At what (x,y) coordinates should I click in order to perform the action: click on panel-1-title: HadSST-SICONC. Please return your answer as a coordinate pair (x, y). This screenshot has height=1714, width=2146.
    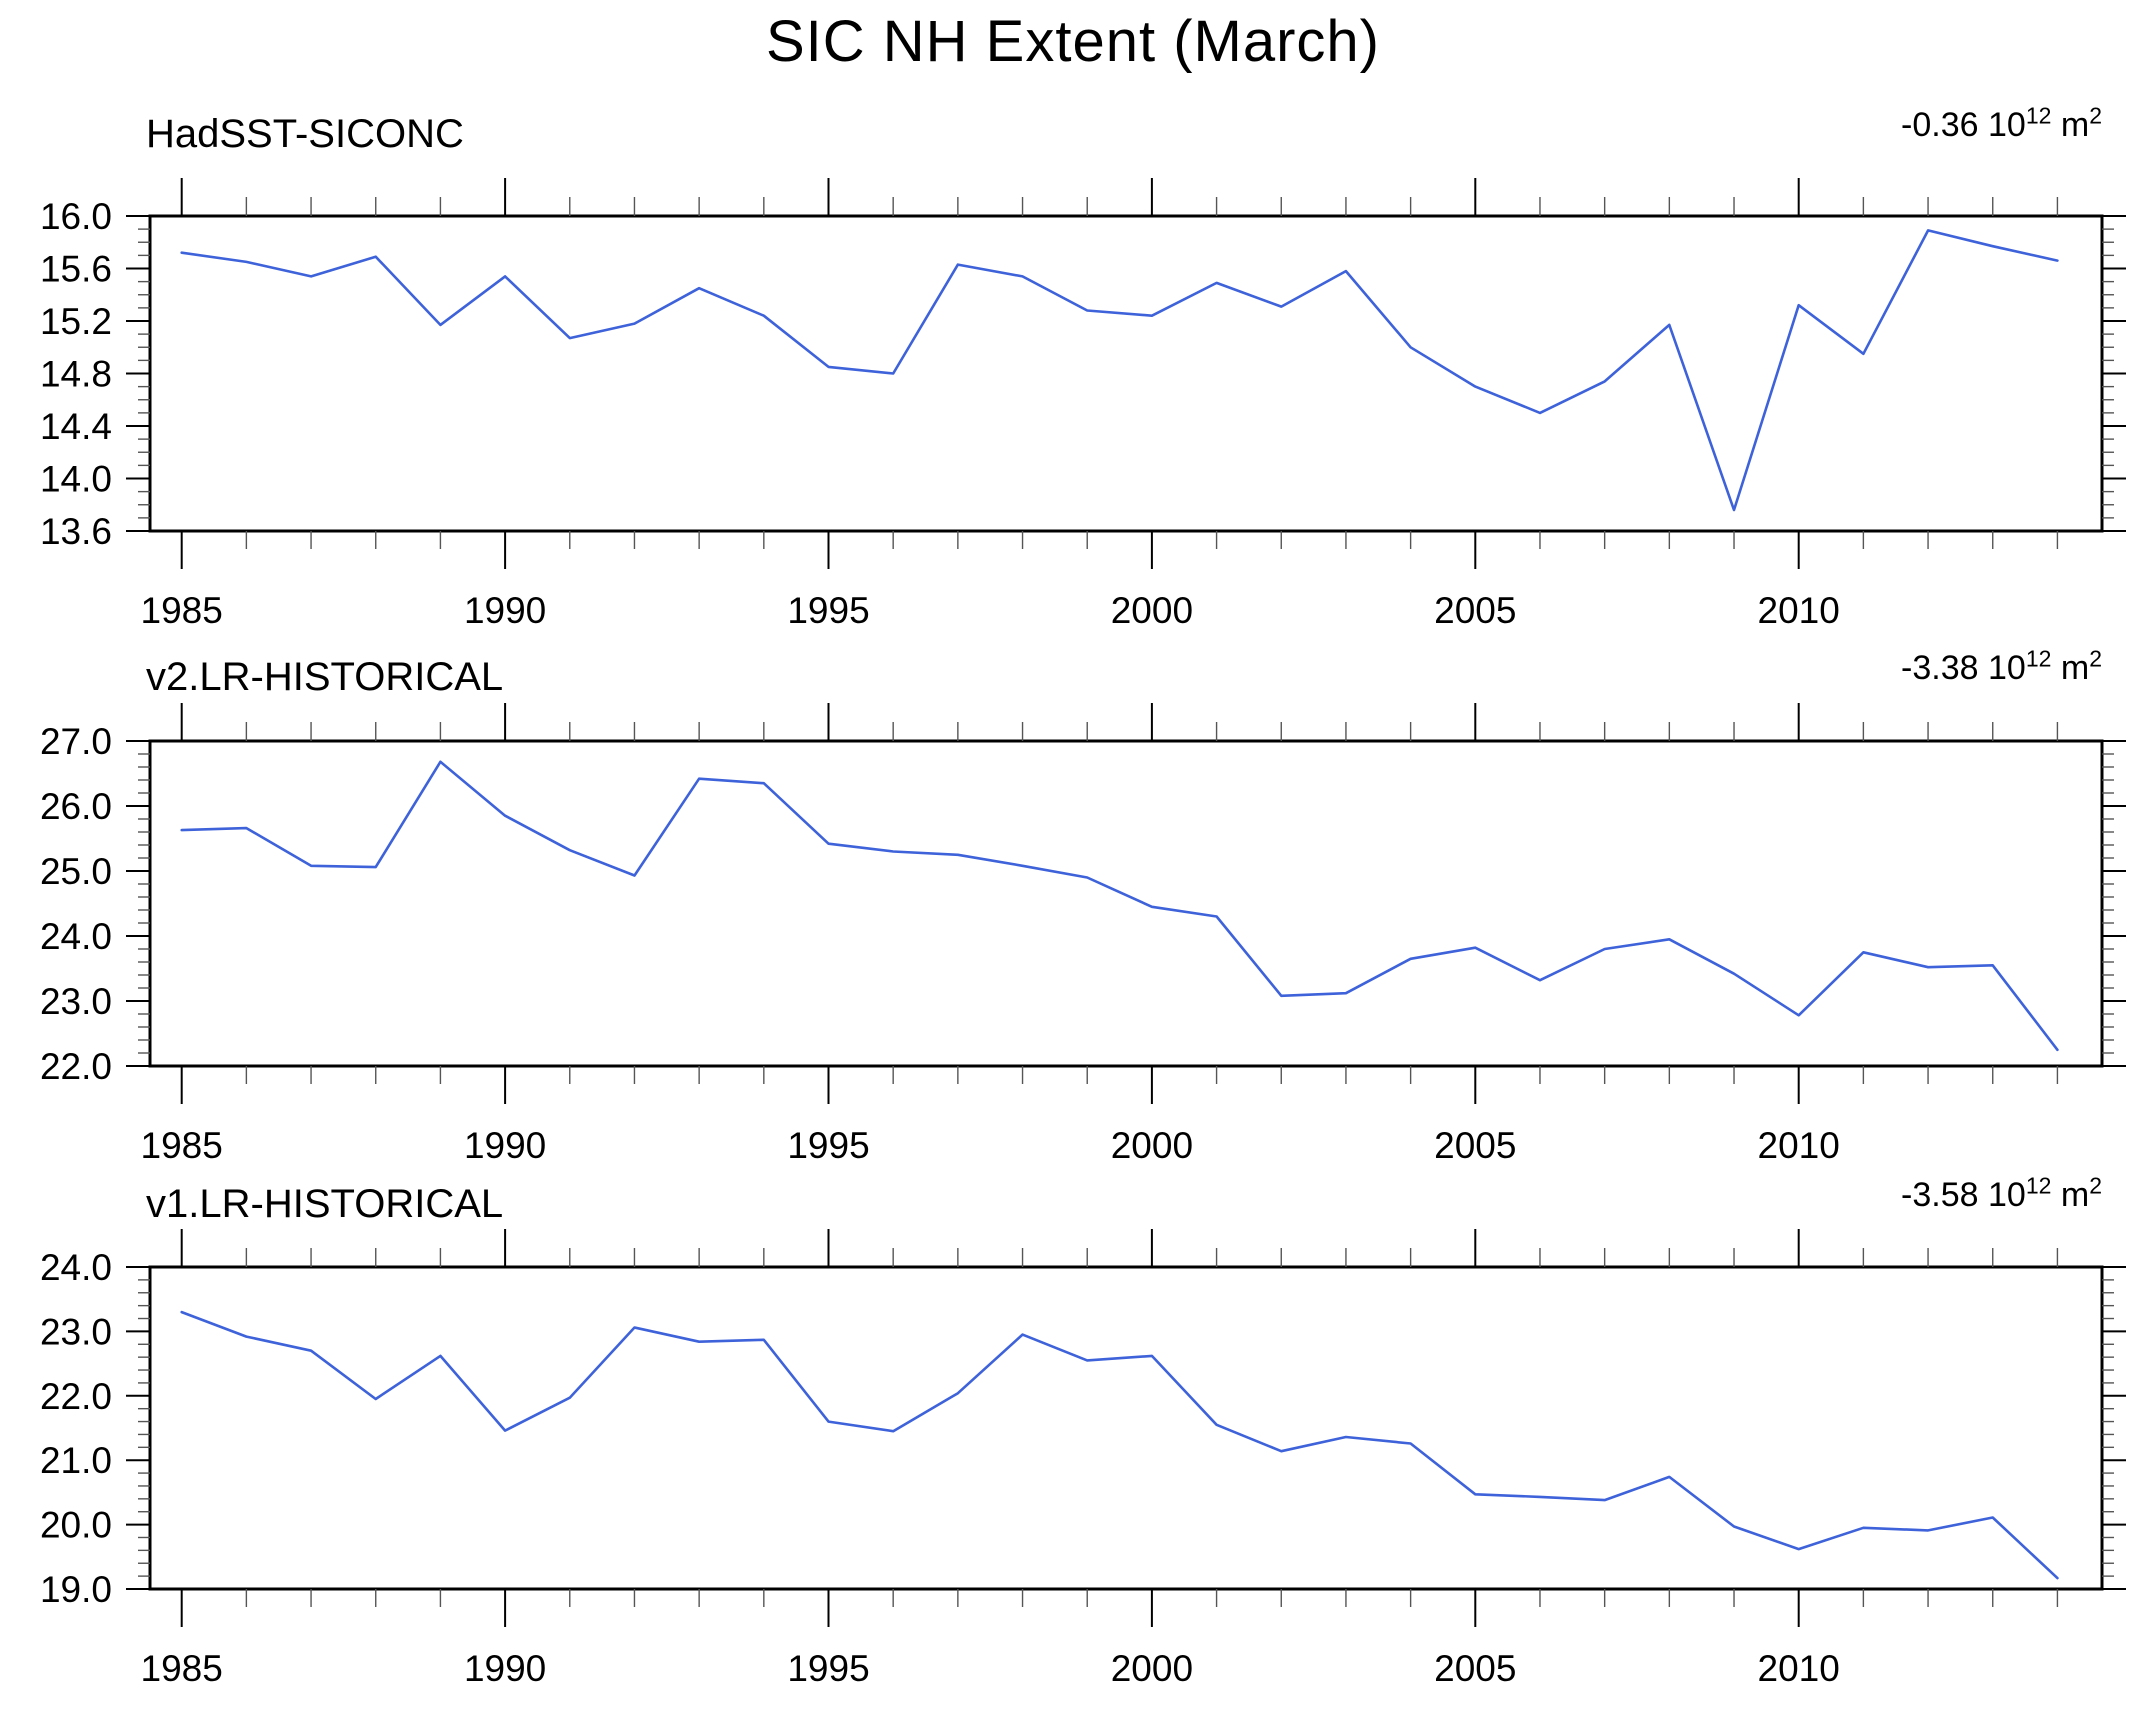
    Looking at the image, I should click on (305, 134).